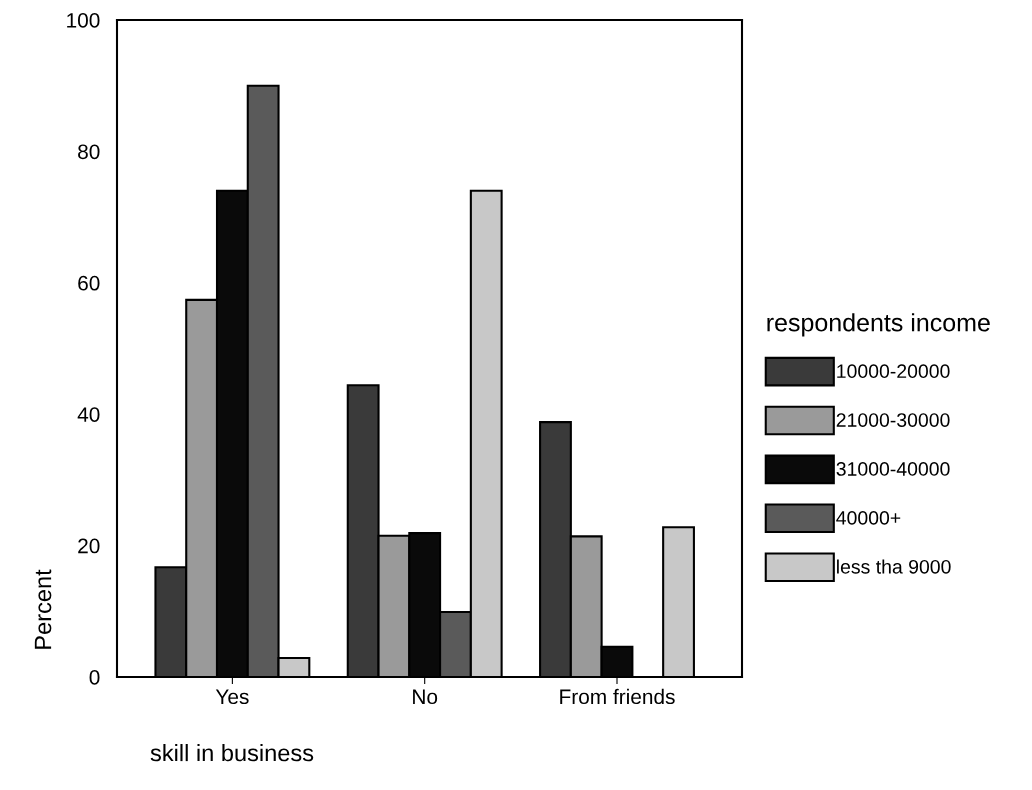  What do you see at coordinates (88, 414) in the screenshot?
I see `y-tick-label: 40` at bounding box center [88, 414].